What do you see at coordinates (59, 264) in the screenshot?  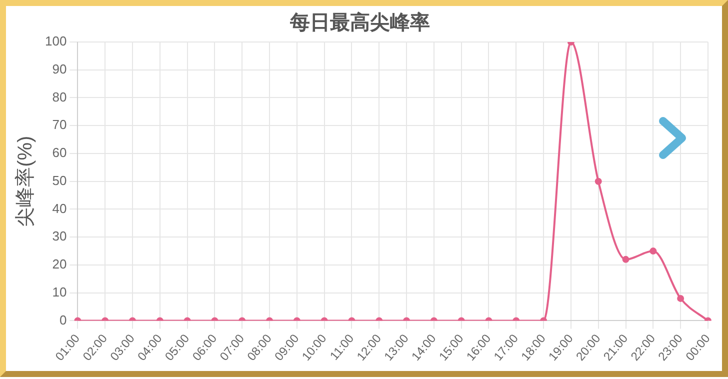 I see `y-tick-label: 20` at bounding box center [59, 264].